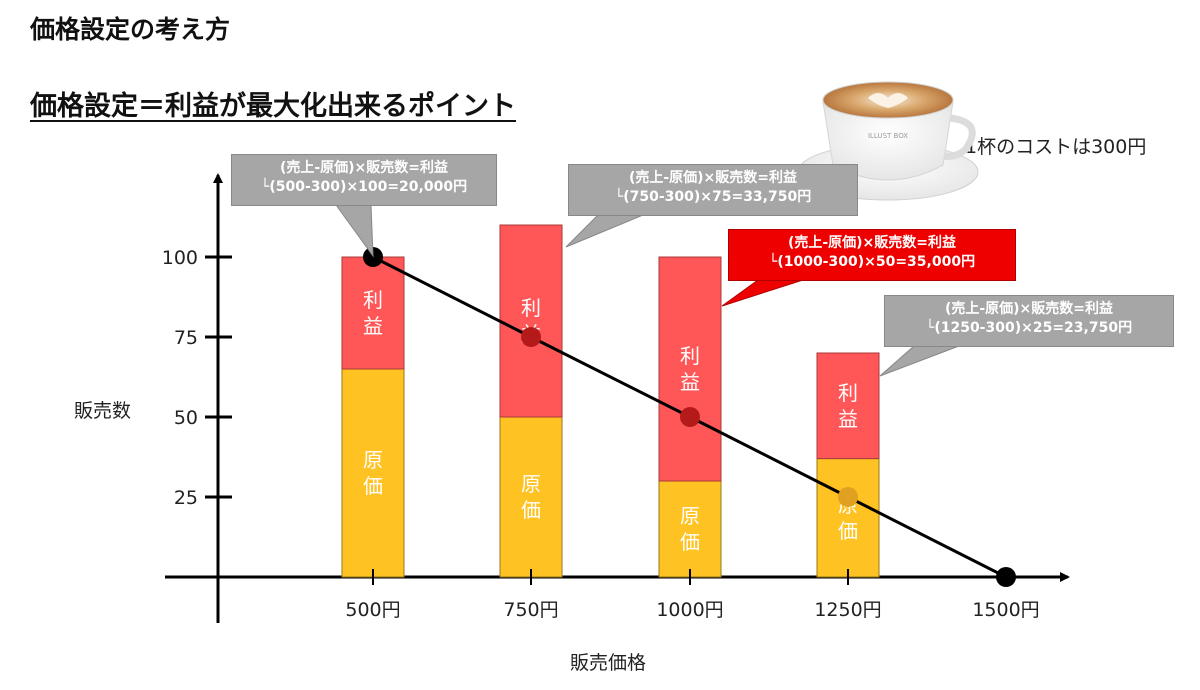 Image resolution: width=1200 pixels, height=690 pixels. What do you see at coordinates (888, 136) in the screenshot?
I see `cup-brand-text: ILLUST BOX` at bounding box center [888, 136].